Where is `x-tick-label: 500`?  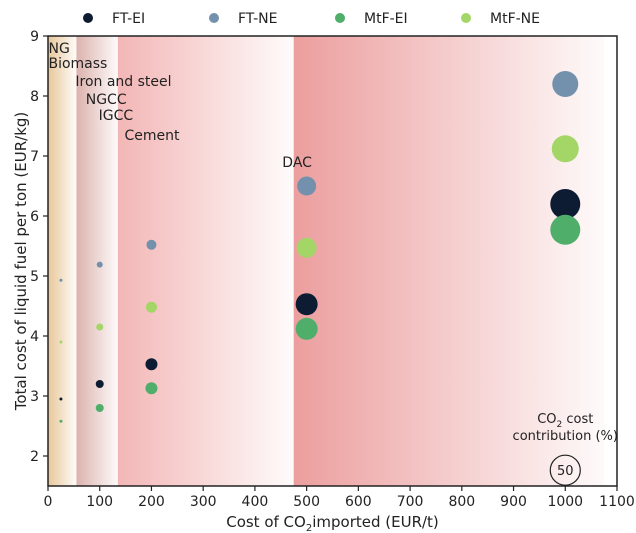
x-tick-label: 500 is located at coordinates (306, 502).